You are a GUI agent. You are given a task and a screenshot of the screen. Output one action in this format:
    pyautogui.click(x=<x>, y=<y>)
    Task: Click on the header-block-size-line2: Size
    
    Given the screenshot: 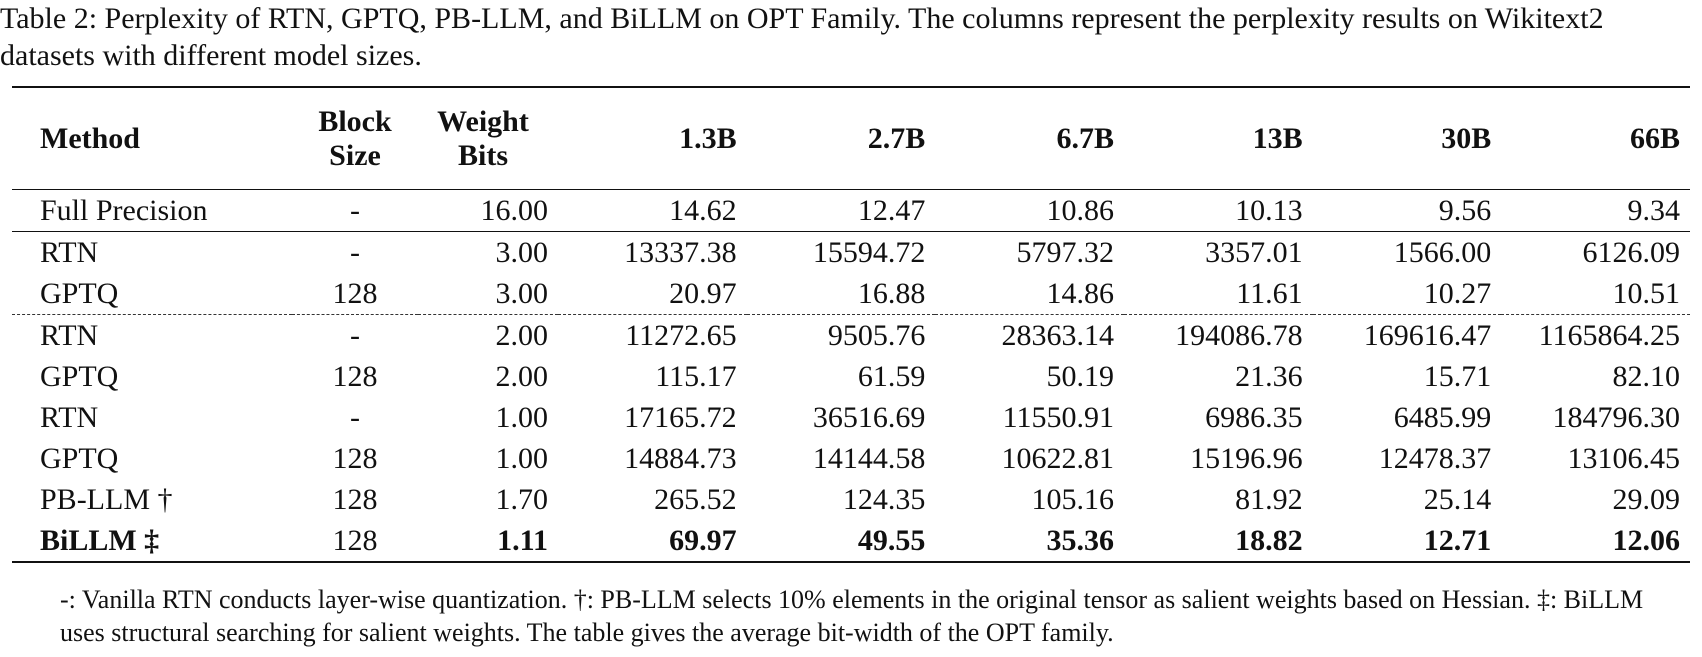 What is the action you would take?
    pyautogui.click(x=355, y=155)
    